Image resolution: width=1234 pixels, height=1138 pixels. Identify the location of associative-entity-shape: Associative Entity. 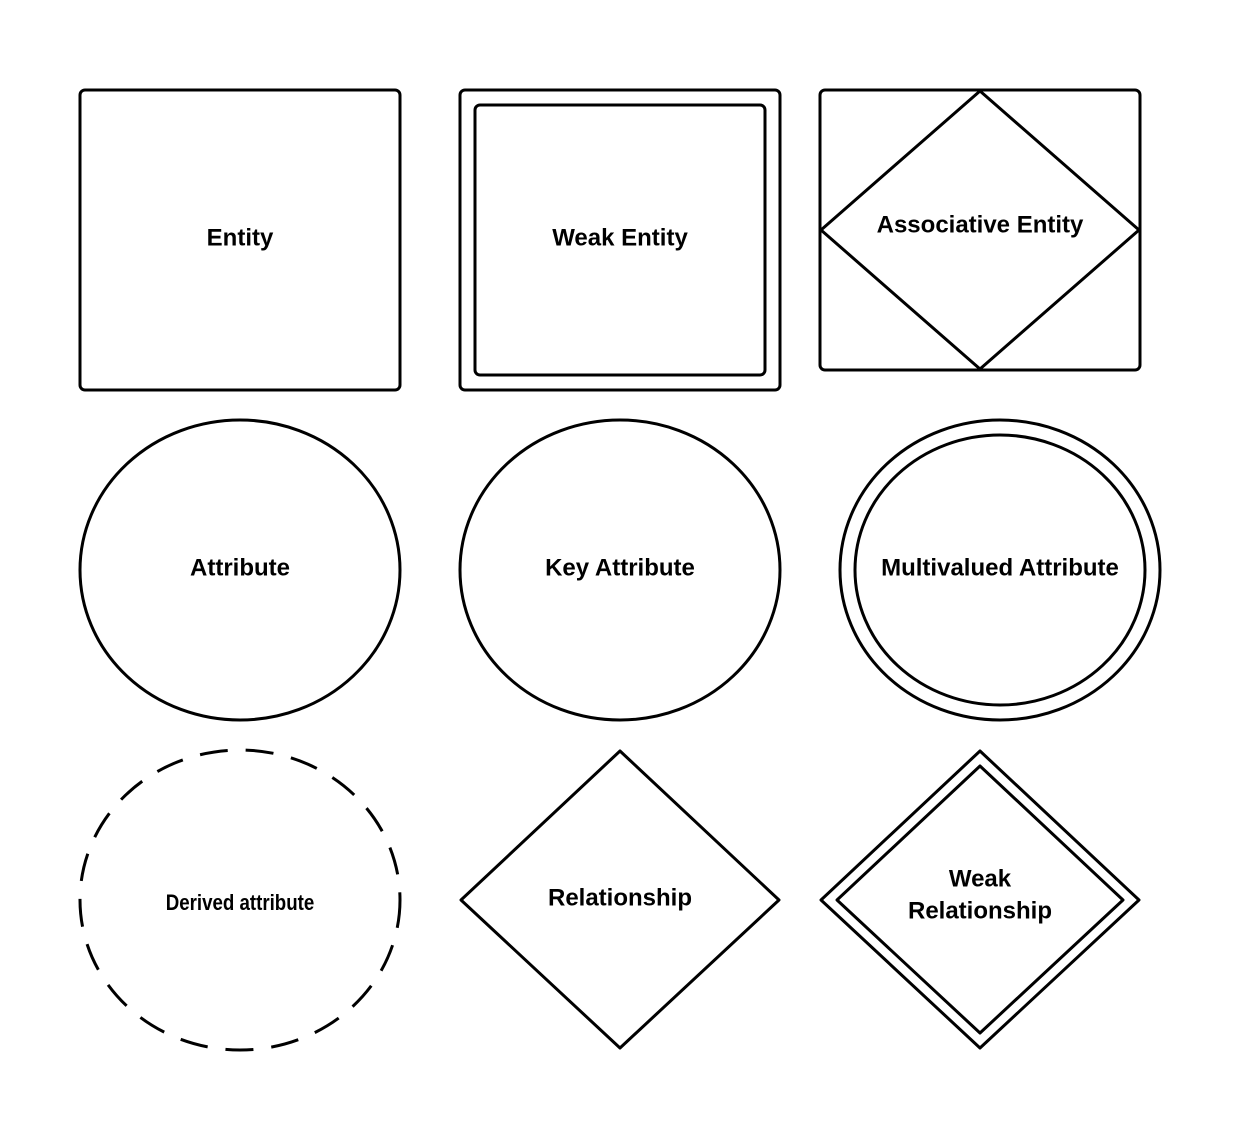
(980, 230).